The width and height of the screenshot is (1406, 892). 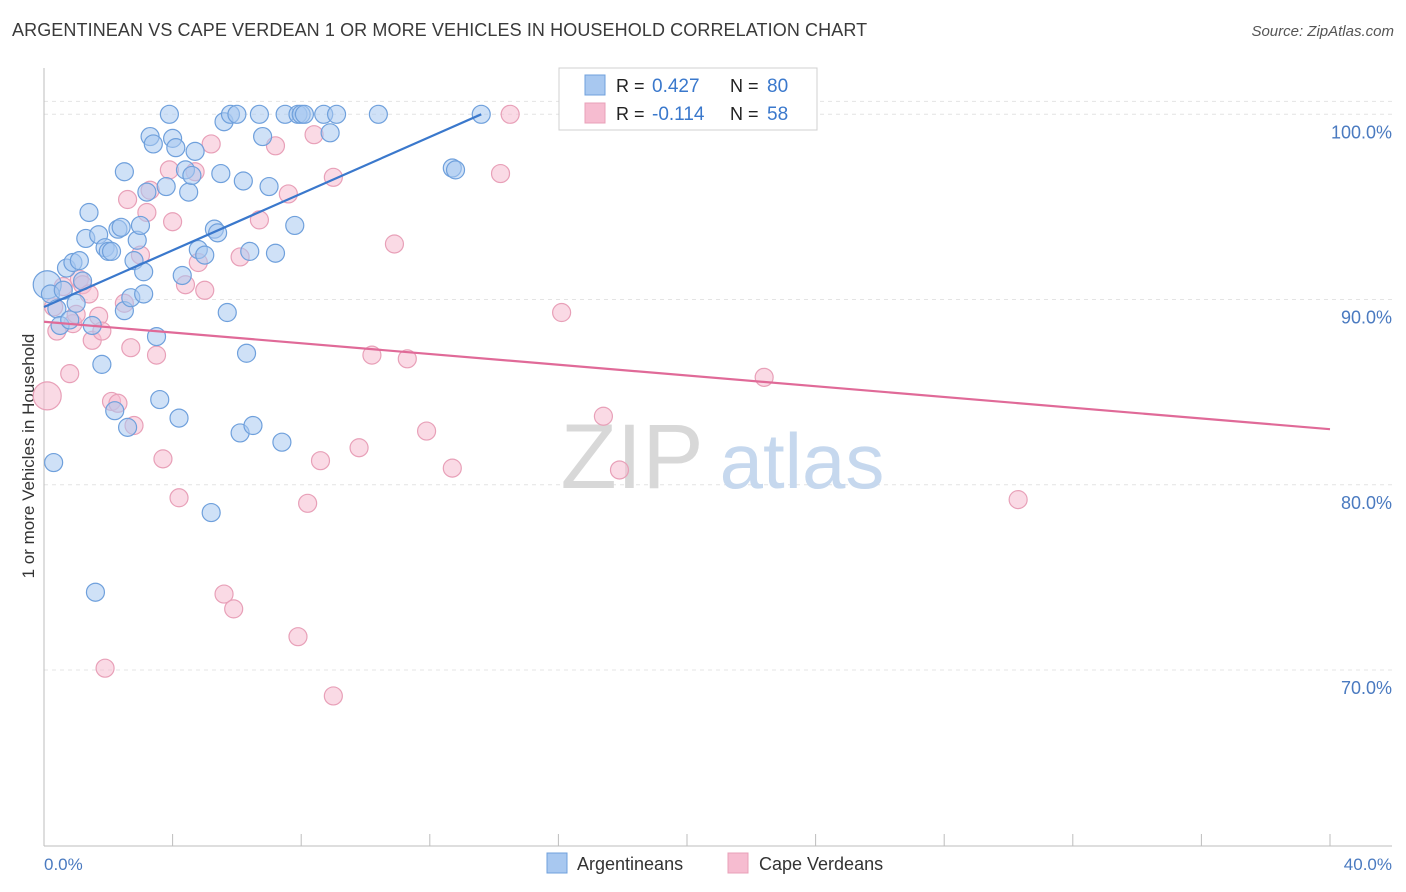 What do you see at coordinates (1322, 31) in the screenshot?
I see `chart-source: Source: ZipAtlas.com` at bounding box center [1322, 31].